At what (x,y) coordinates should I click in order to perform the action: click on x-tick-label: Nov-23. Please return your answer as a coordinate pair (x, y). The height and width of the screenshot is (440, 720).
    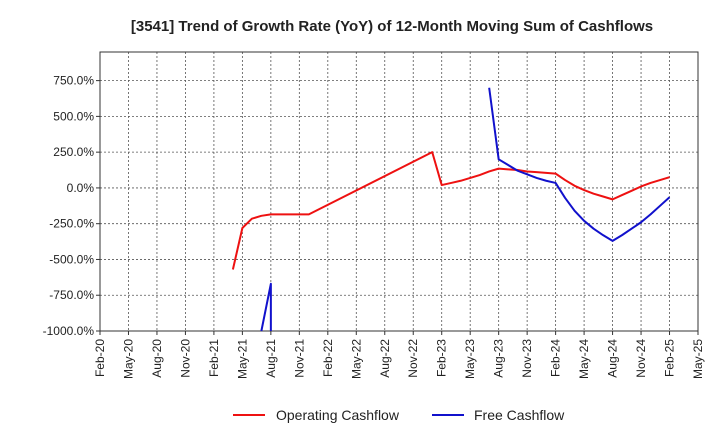
    Looking at the image, I should click on (527, 358).